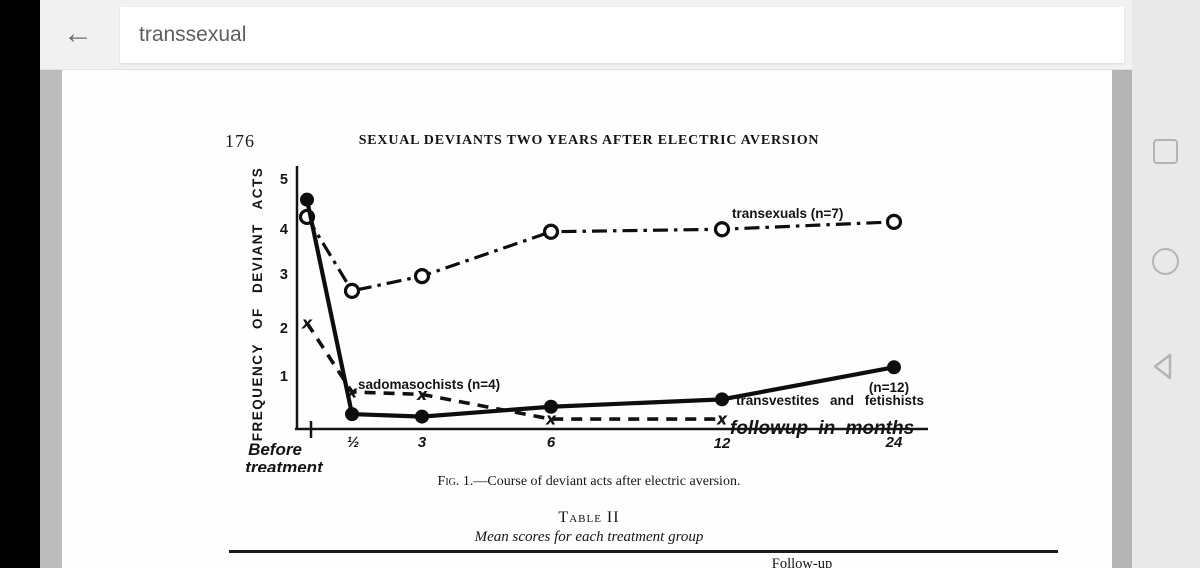 The image size is (1200, 568). What do you see at coordinates (284, 465) in the screenshot?
I see `before-label-line2: treatment` at bounding box center [284, 465].